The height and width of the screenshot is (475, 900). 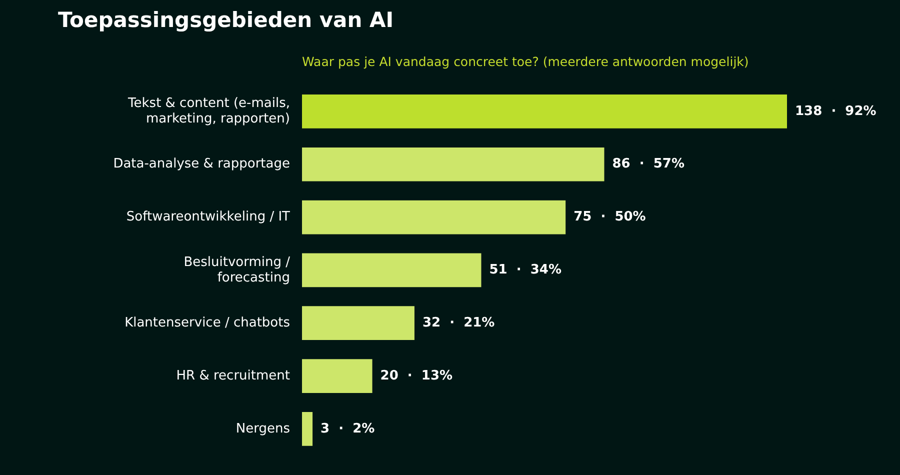 I want to click on y-tick-label: HR & recruitment, so click(x=233, y=376).